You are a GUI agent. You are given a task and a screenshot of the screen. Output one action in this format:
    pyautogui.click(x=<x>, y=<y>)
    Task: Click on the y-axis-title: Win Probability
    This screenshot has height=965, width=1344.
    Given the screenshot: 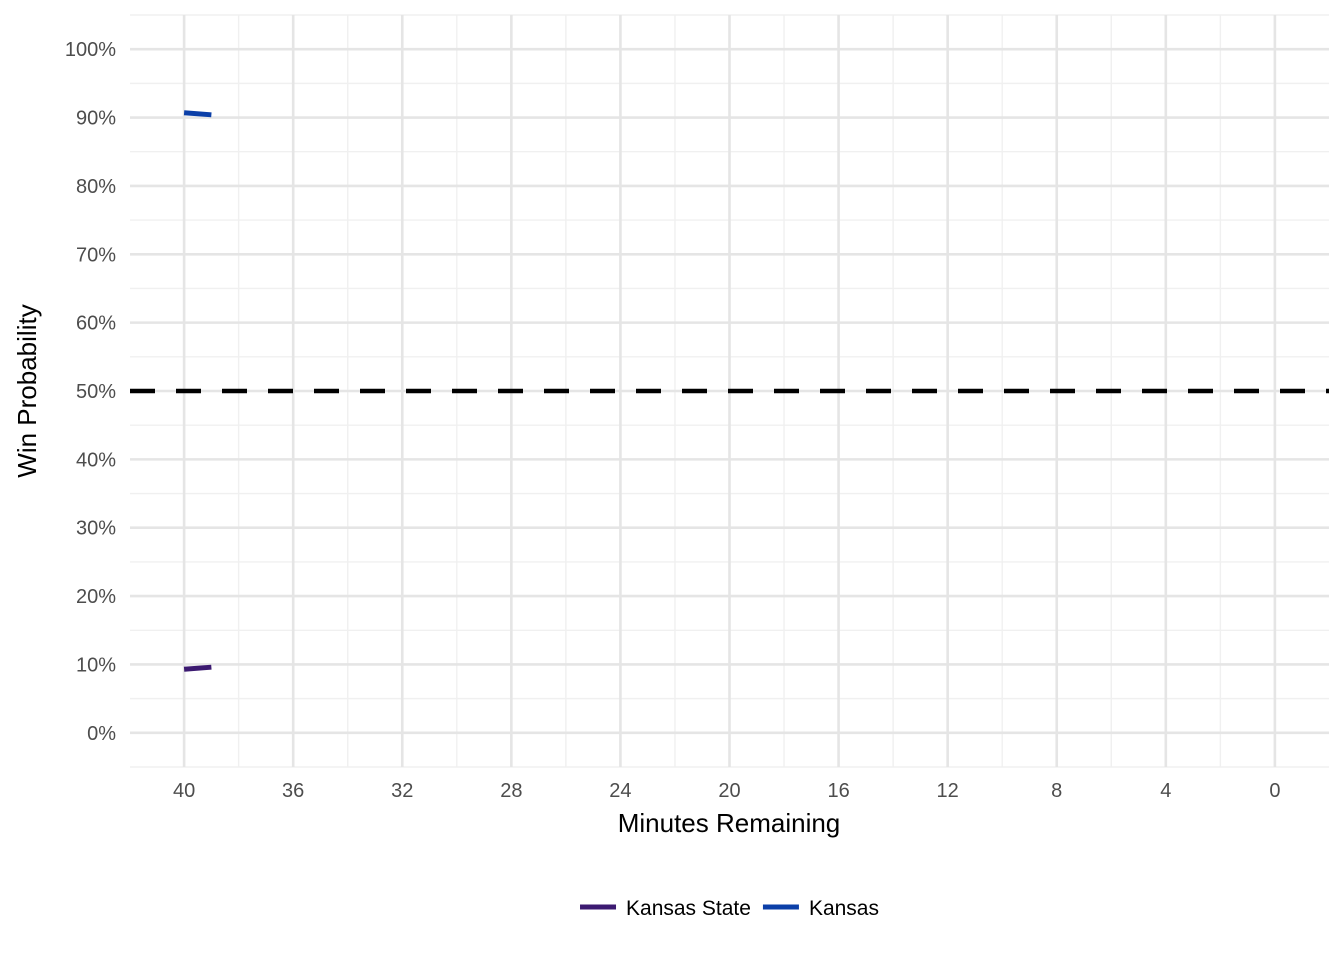 What is the action you would take?
    pyautogui.click(x=27, y=390)
    